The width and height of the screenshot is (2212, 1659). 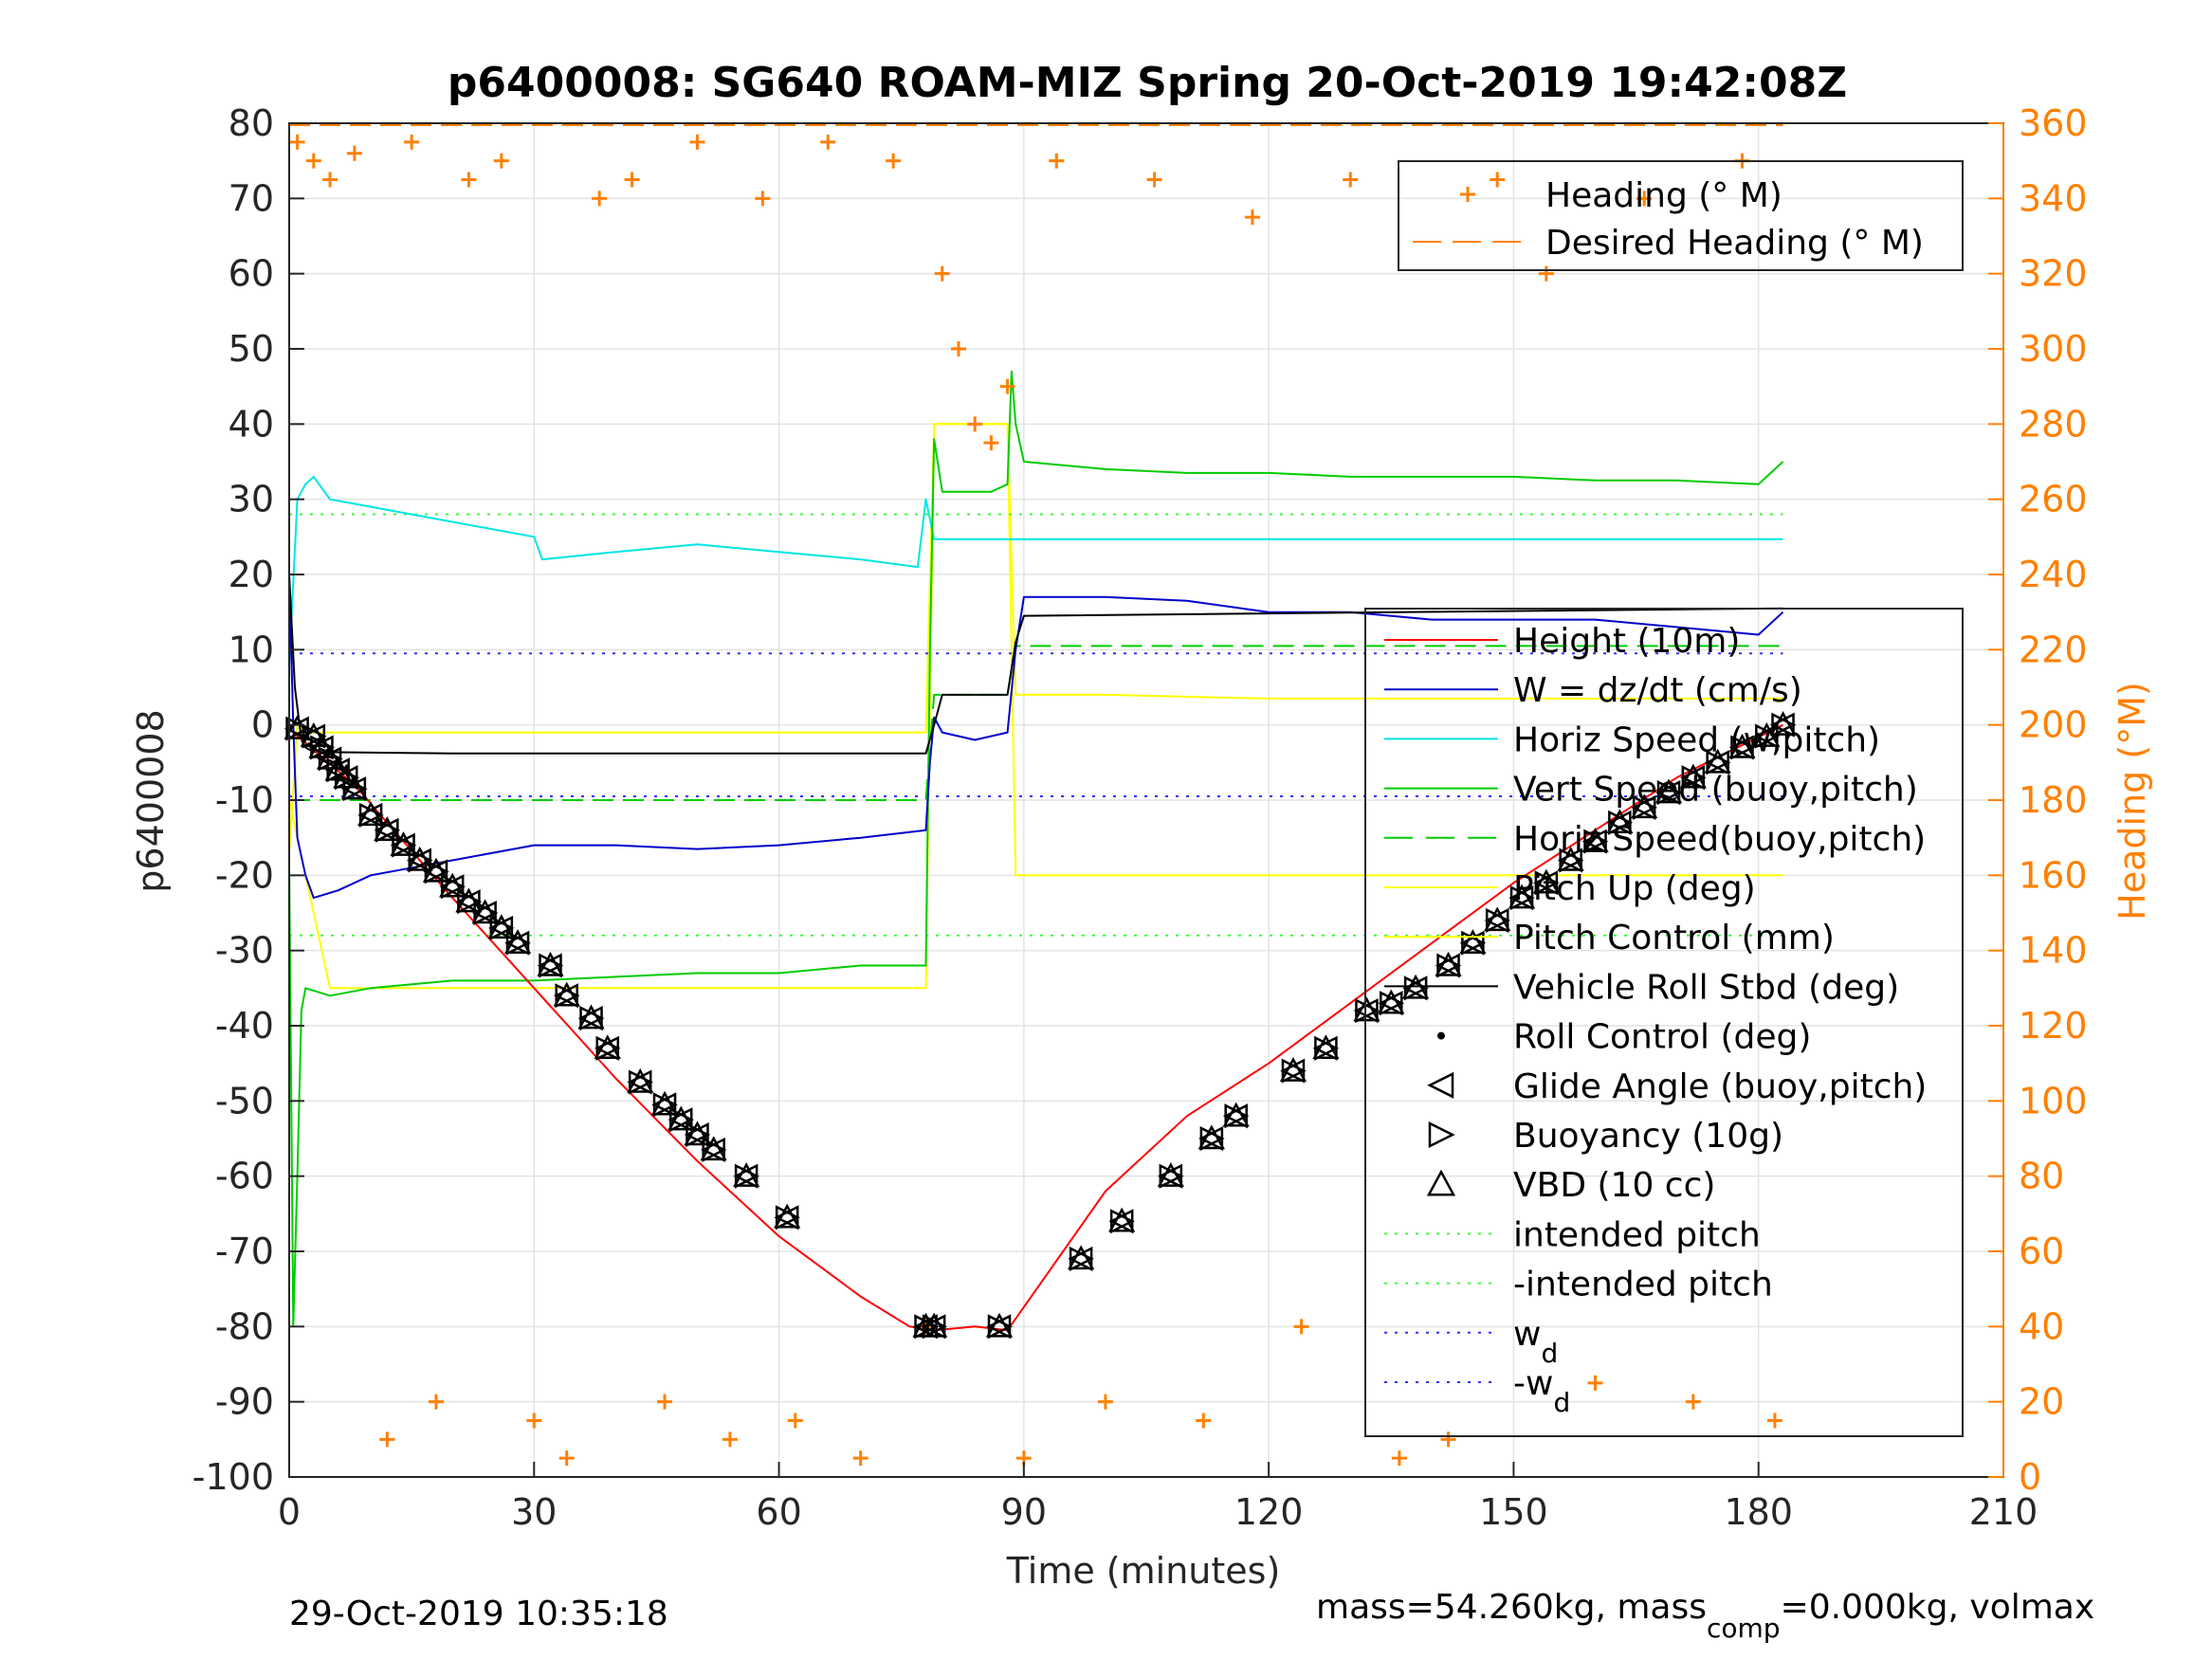 I want to click on legend-item-label-main: -w, so click(x=1533, y=1383).